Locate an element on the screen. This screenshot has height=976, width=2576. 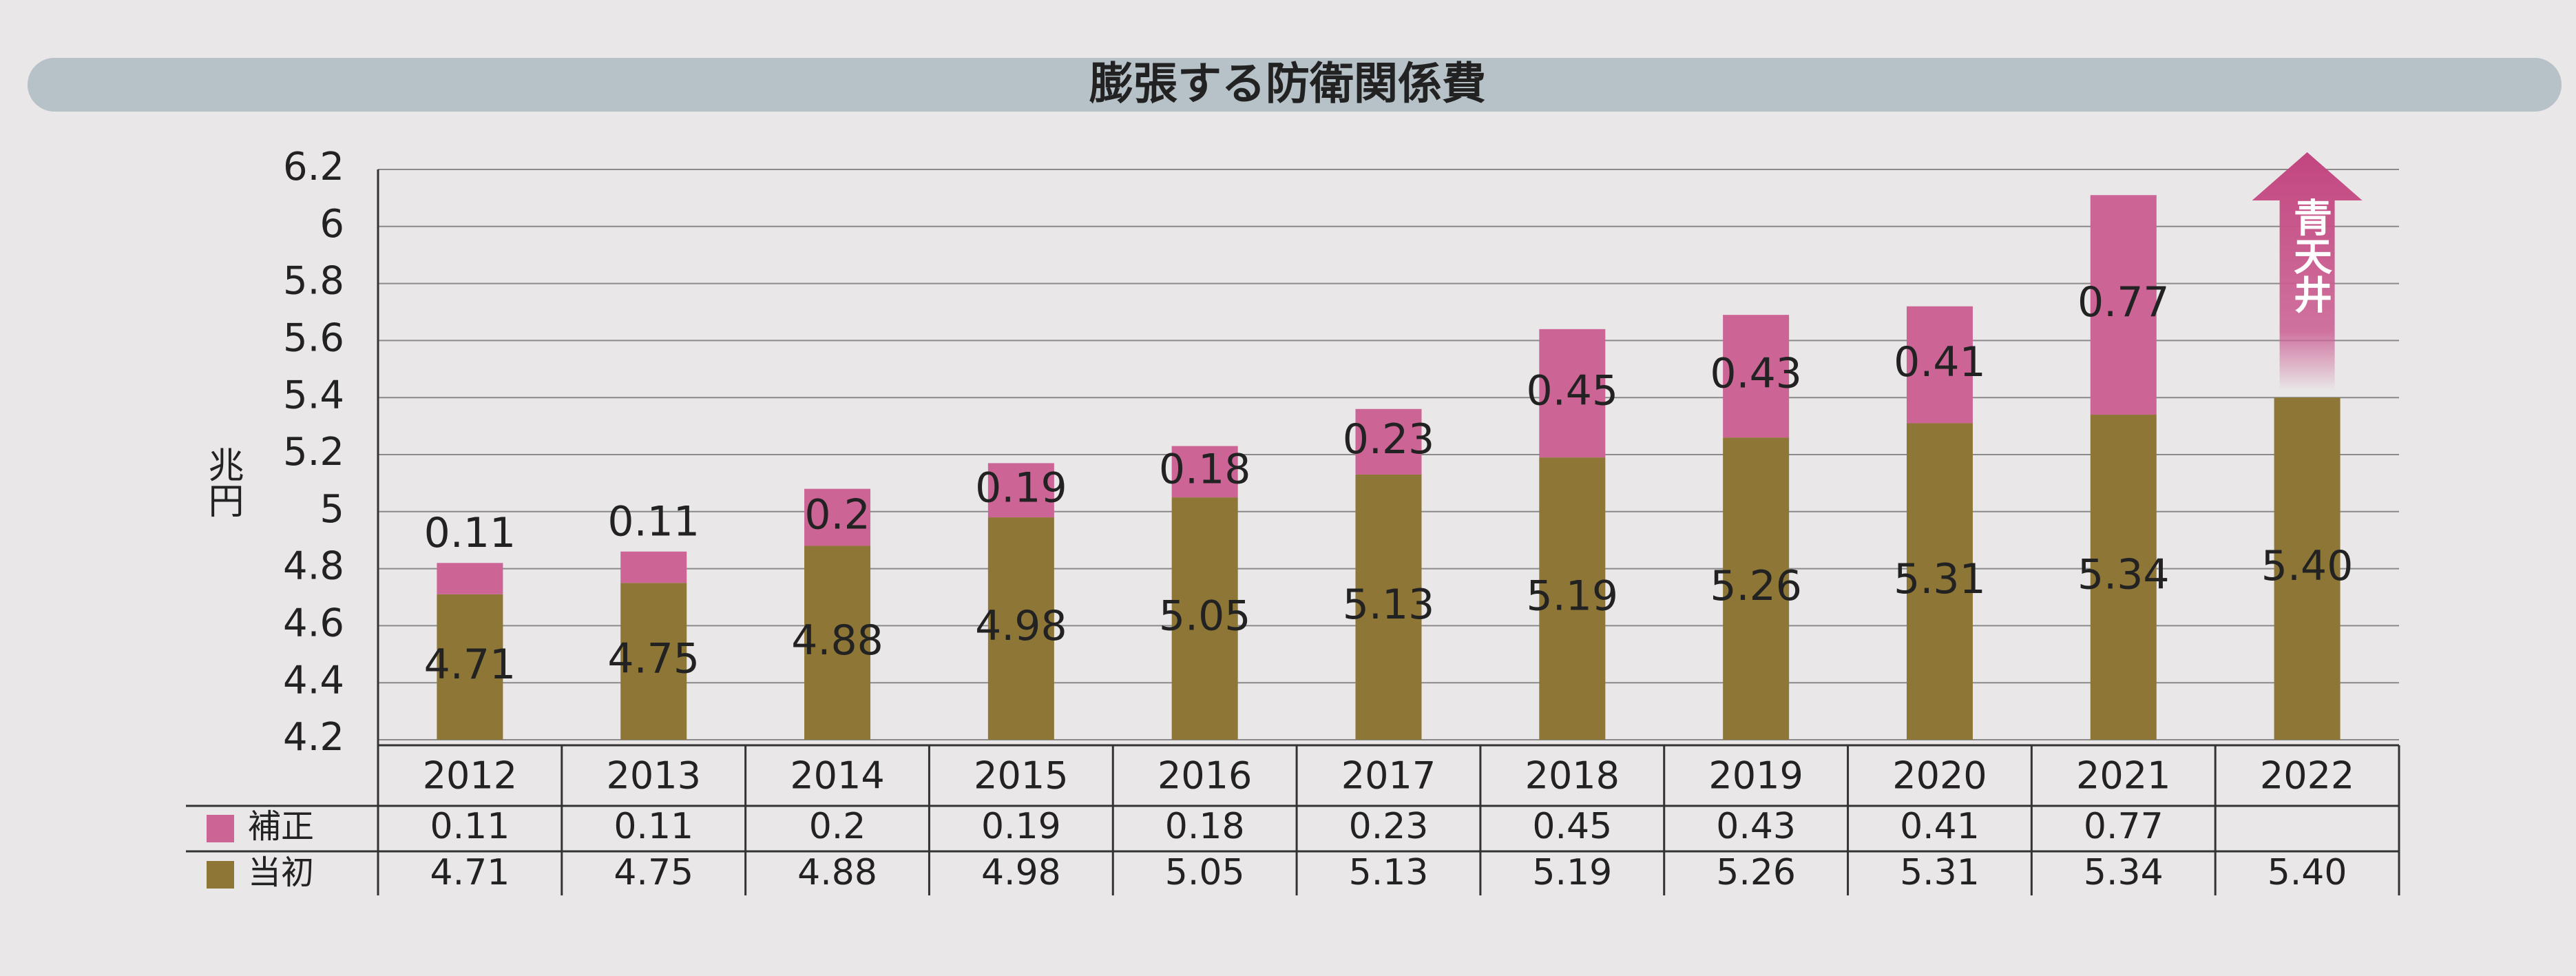
y-tick-label: 6 is located at coordinates (332, 225).